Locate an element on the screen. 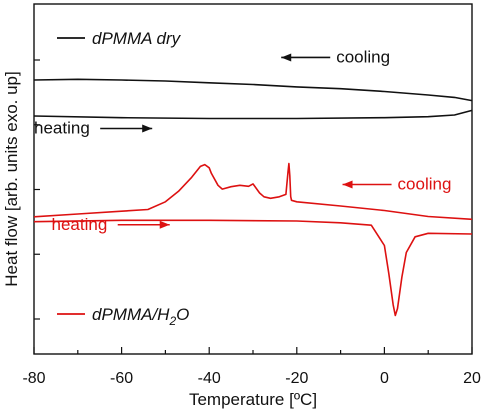 The width and height of the screenshot is (484, 411). x-axis-label: Temperature [ºC] is located at coordinates (253, 399).